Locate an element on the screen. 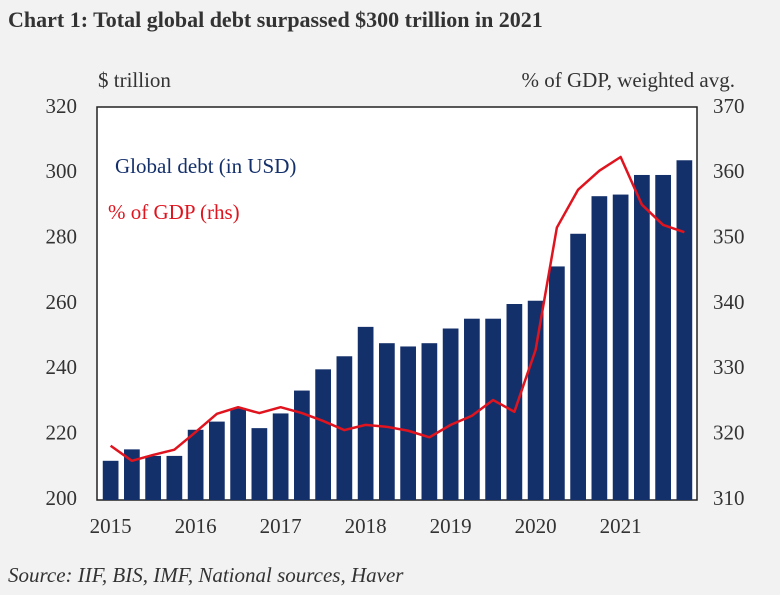 The image size is (780, 595). x-tick-label: 2015 is located at coordinates (111, 526).